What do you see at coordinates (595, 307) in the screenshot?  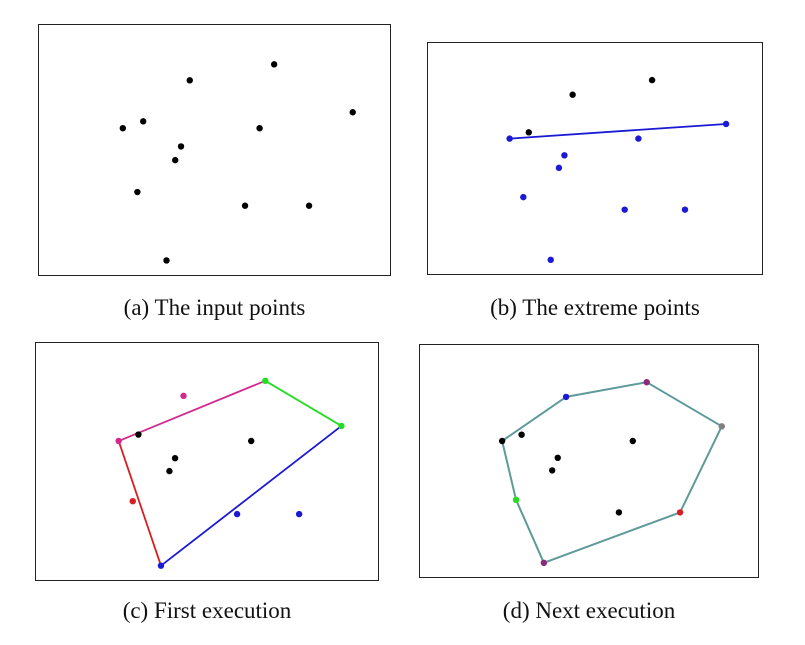 I see `caption-b: (b) The extreme points` at bounding box center [595, 307].